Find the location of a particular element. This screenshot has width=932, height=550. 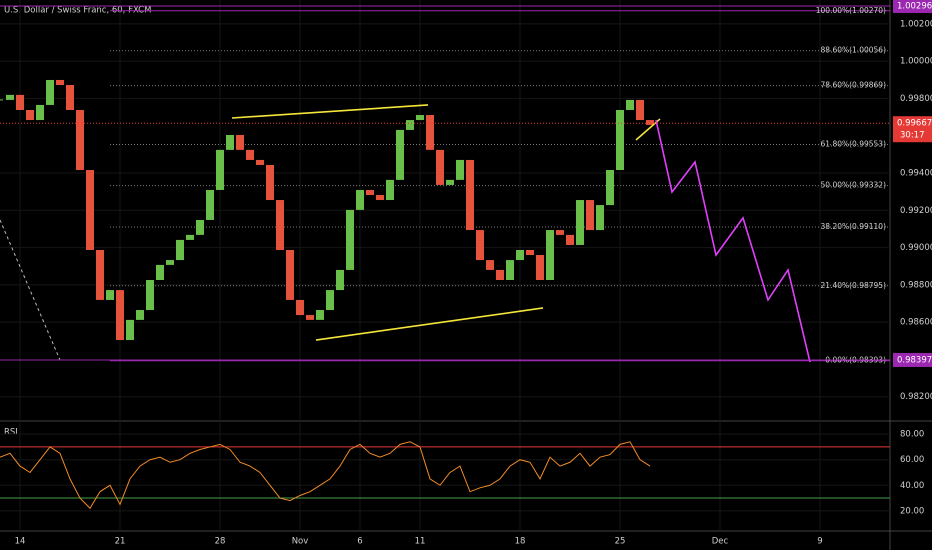

x-tick-label: 9 is located at coordinates (819, 542).